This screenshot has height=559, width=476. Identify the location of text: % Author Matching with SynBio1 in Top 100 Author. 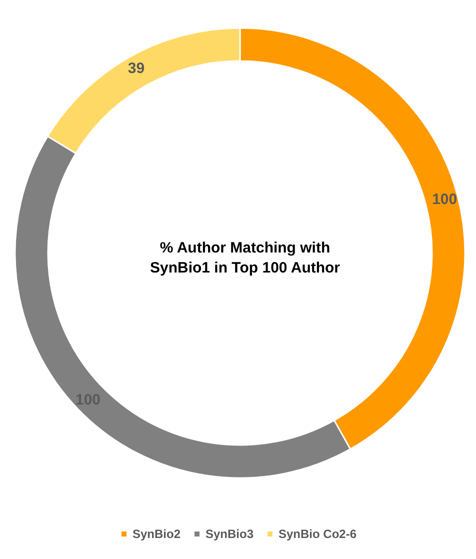
(245, 258).